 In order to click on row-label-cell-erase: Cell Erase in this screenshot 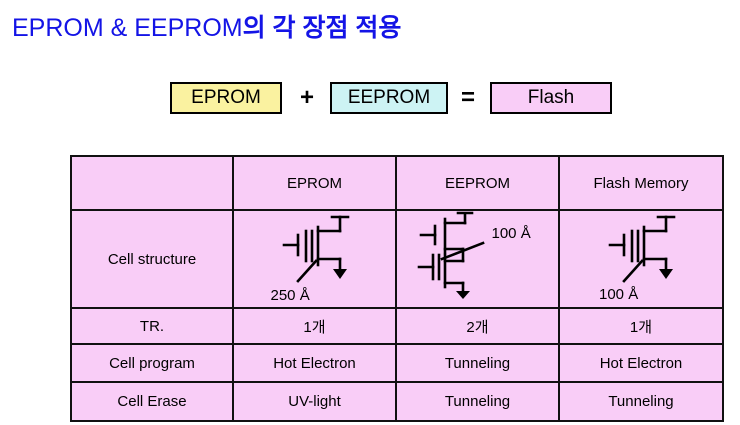, I will do `click(152, 401)`.